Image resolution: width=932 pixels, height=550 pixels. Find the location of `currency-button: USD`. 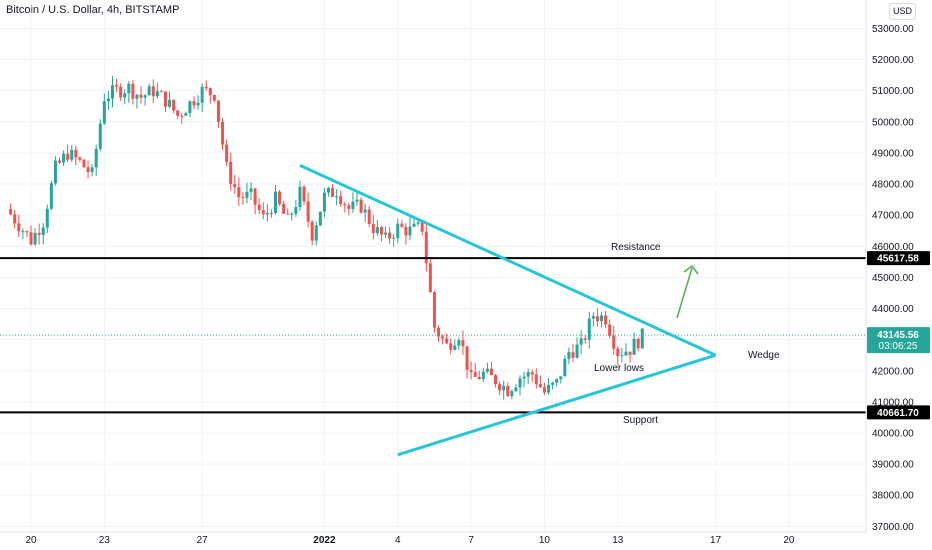

currency-button: USD is located at coordinates (902, 11).